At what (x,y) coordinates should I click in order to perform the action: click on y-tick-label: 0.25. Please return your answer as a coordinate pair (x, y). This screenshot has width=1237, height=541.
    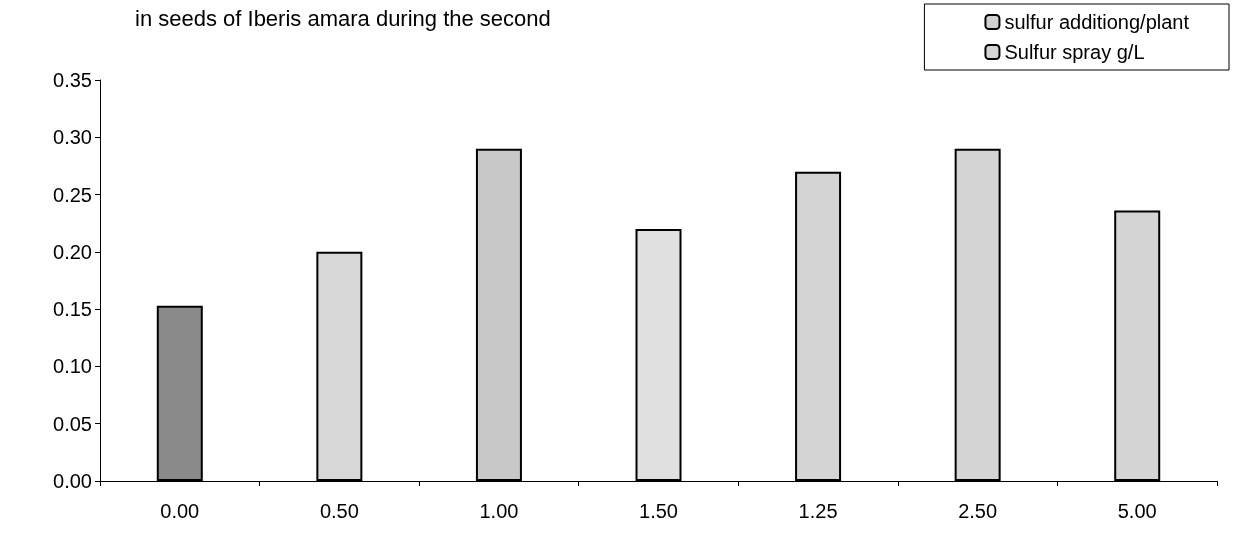
    Looking at the image, I should click on (72, 194).